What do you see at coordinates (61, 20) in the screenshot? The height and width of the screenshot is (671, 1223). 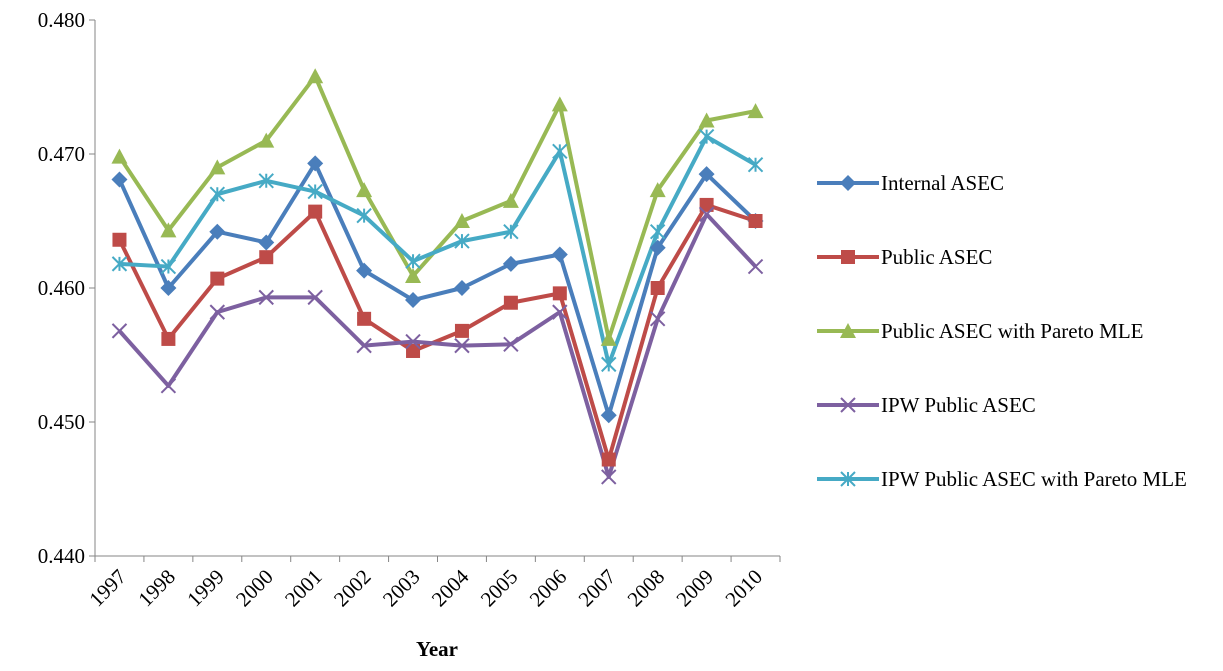 I see `y-tick-label: 0.480` at bounding box center [61, 20].